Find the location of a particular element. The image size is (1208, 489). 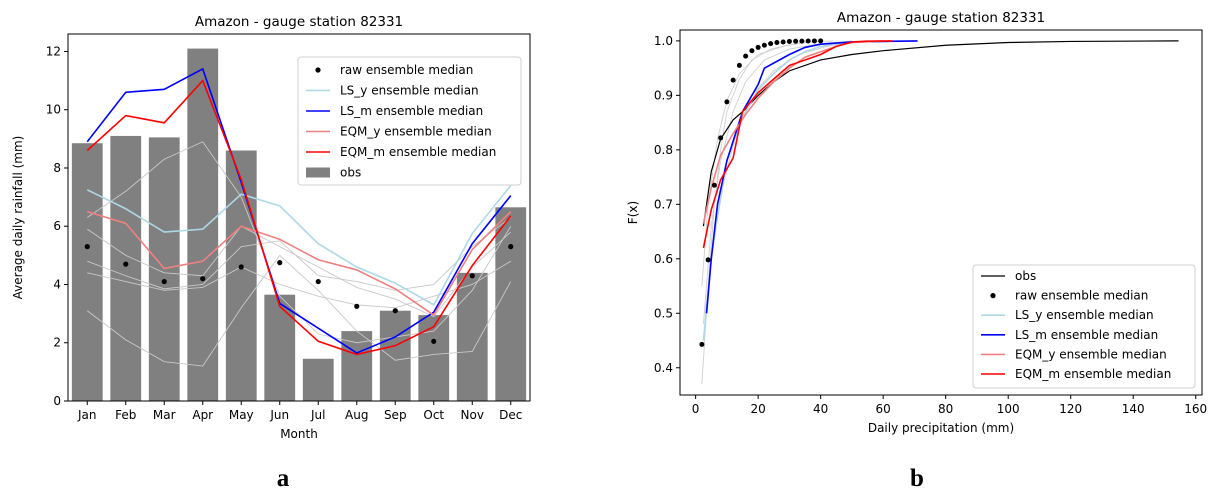

y-axis-label-b: F(x) is located at coordinates (633, 212).